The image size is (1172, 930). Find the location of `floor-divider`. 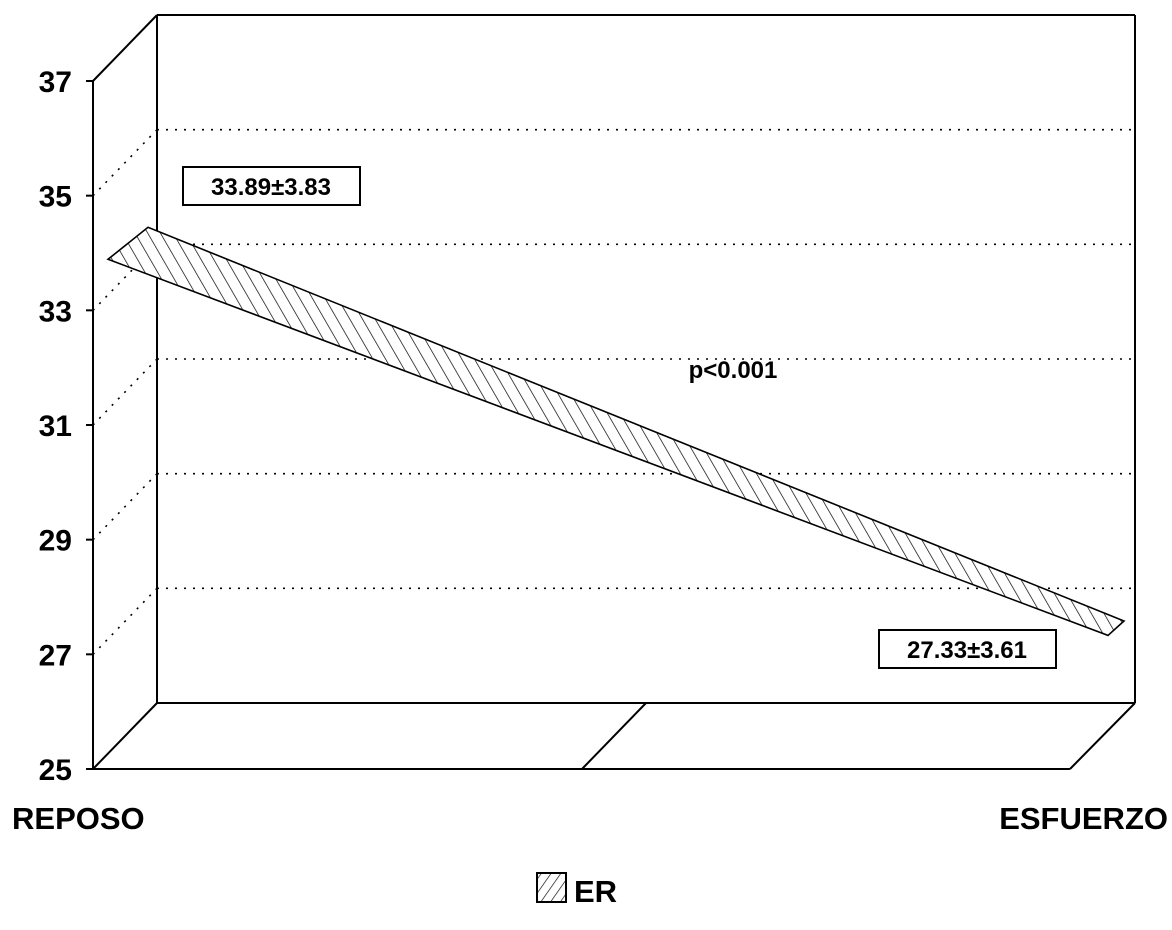

floor-divider is located at coordinates (614, 736).